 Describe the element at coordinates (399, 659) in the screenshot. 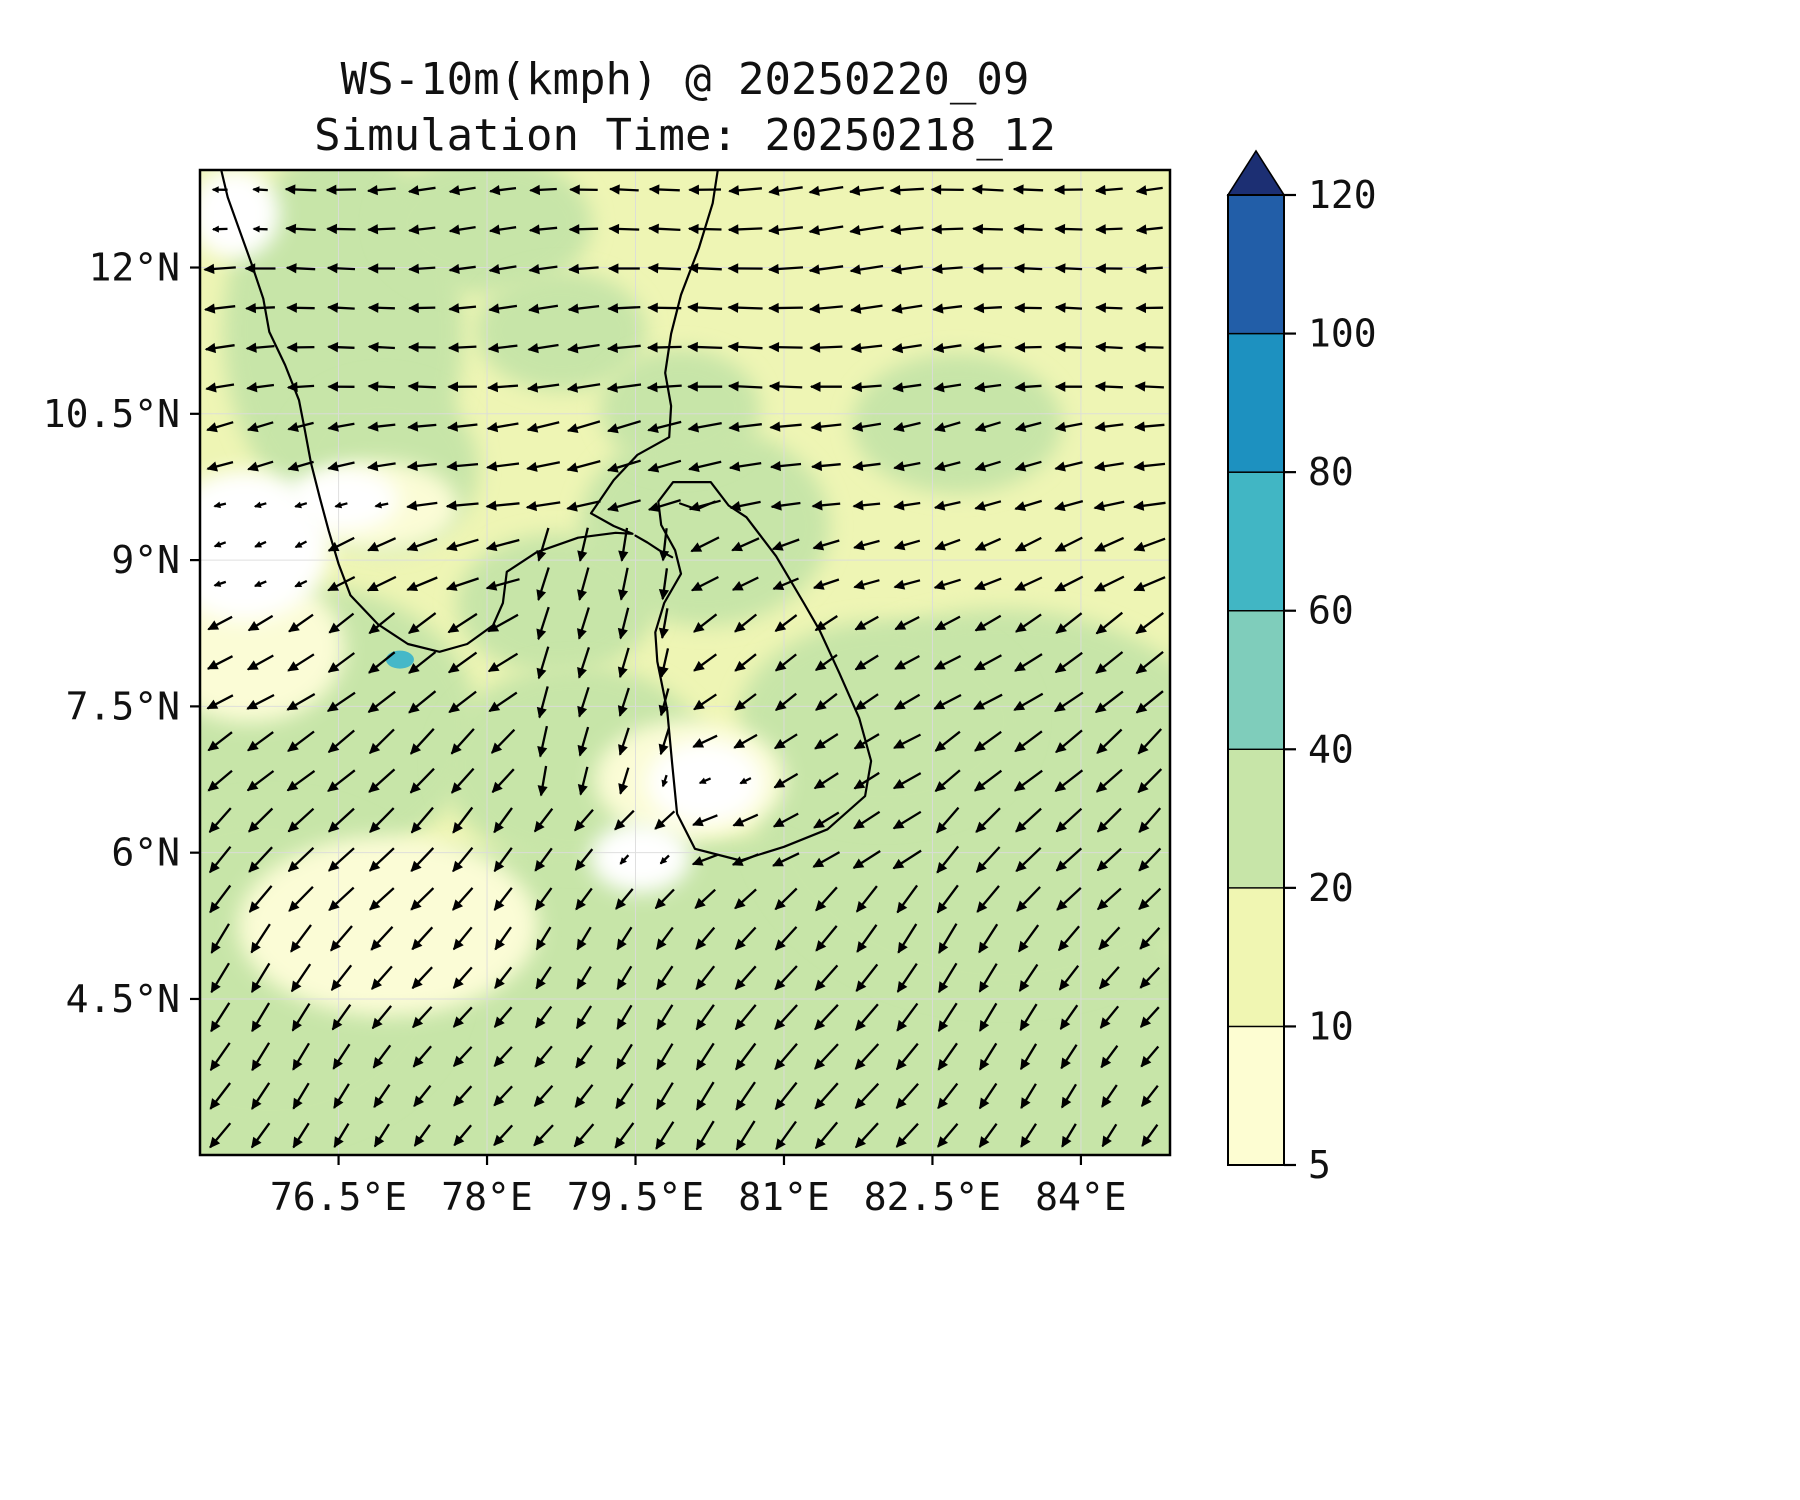

I see `high-windspeed-spot` at that location.